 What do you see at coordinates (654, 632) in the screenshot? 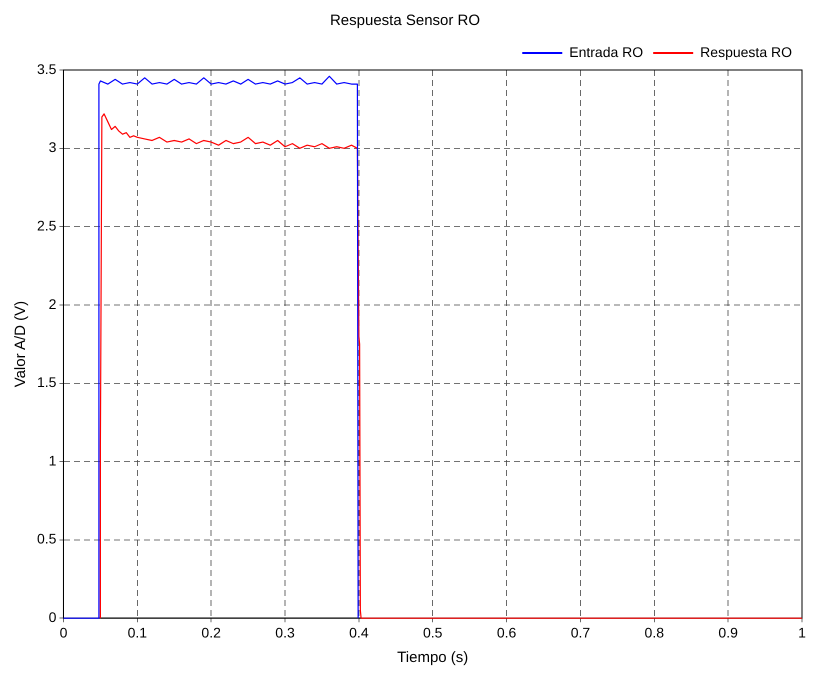
I see `x-tick-label: 0.8` at bounding box center [654, 632].